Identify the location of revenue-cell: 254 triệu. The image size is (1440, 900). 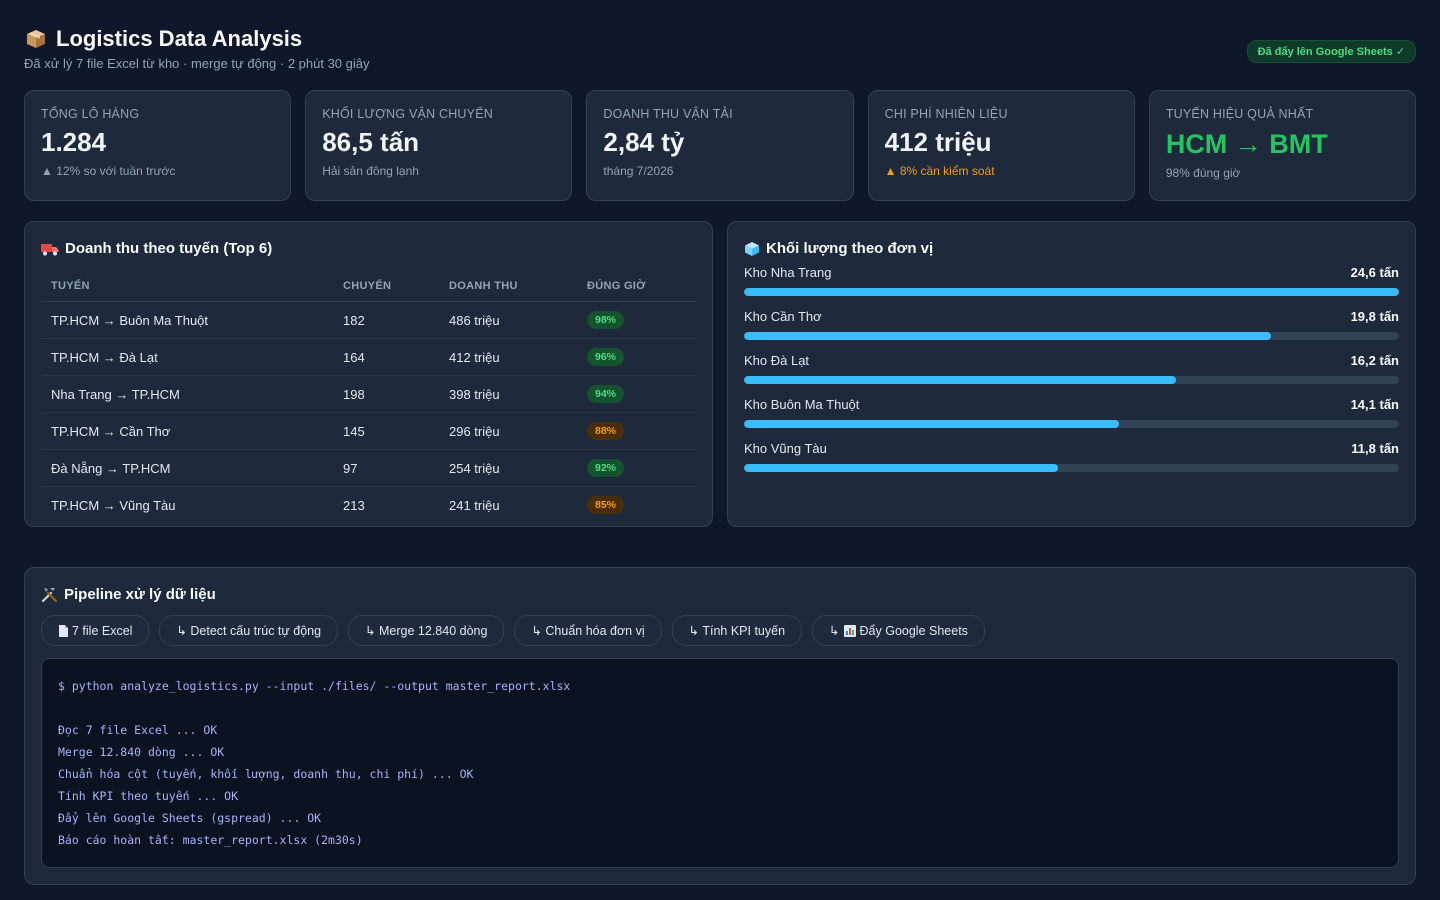
(508, 468).